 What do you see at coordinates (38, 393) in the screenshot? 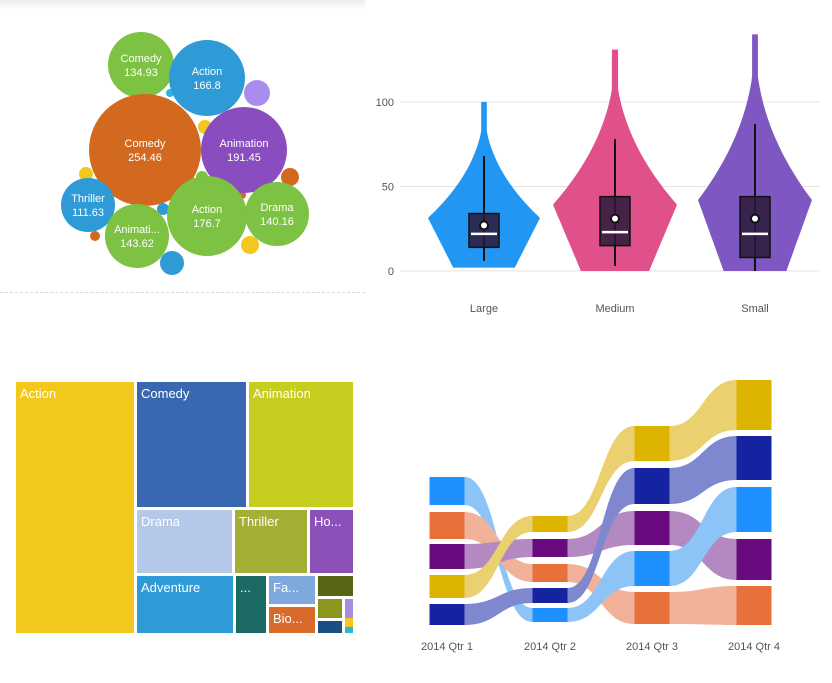
I see `treemap-tile-label: Action` at bounding box center [38, 393].